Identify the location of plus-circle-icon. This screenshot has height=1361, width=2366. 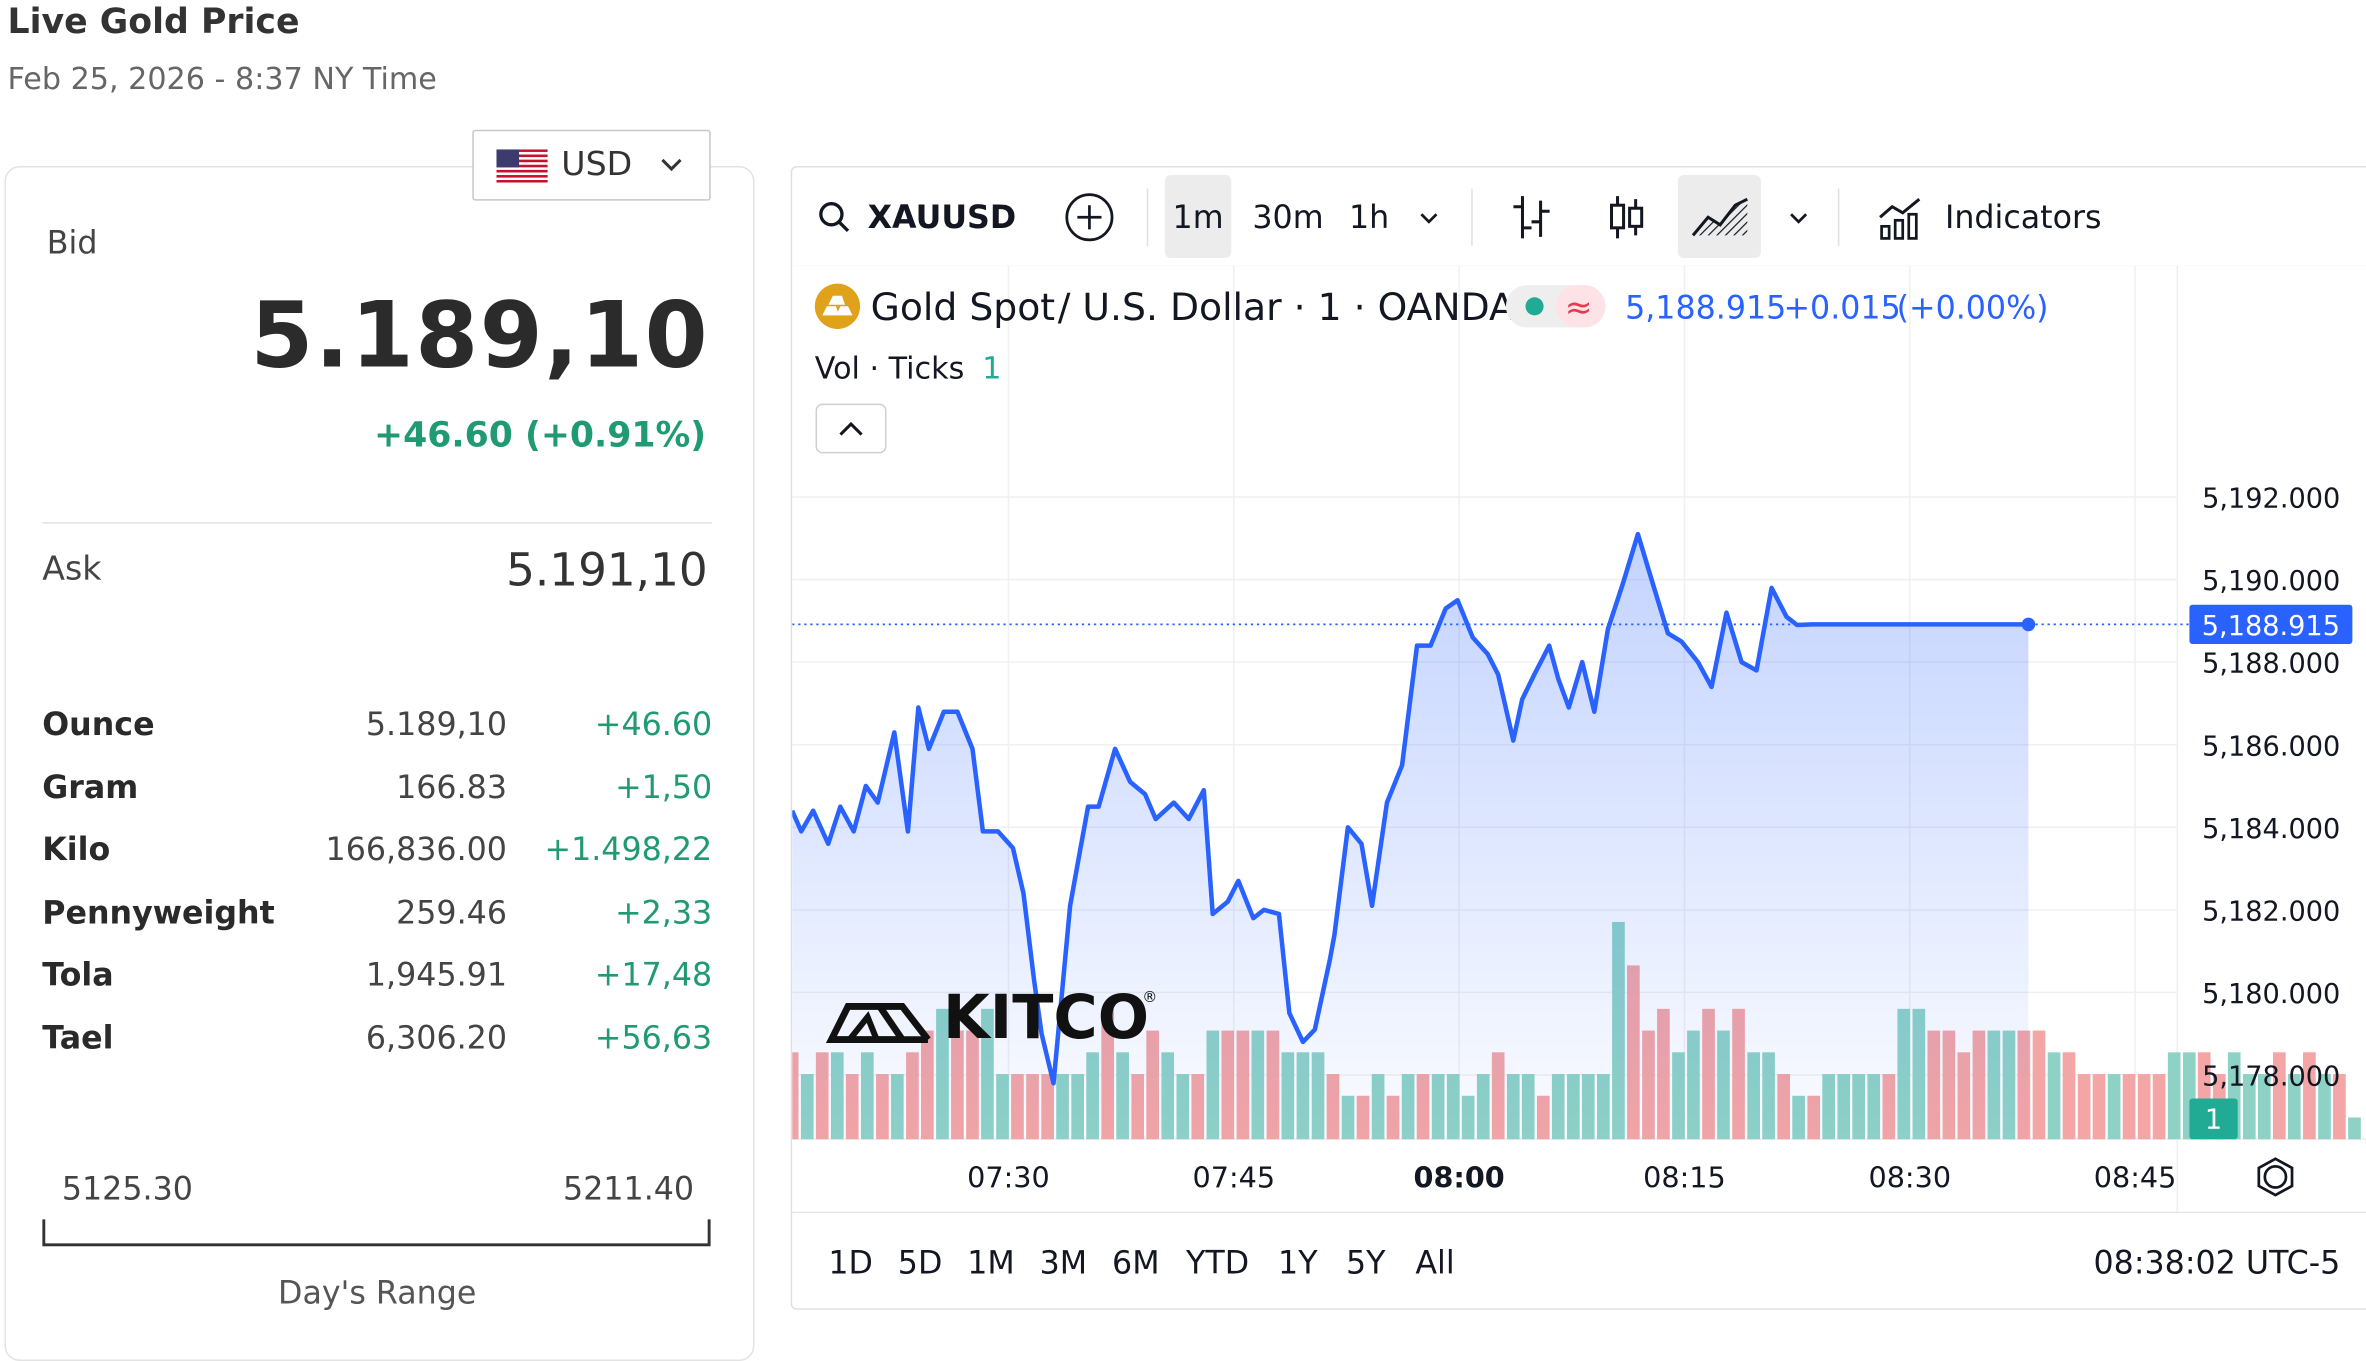
(1089, 216).